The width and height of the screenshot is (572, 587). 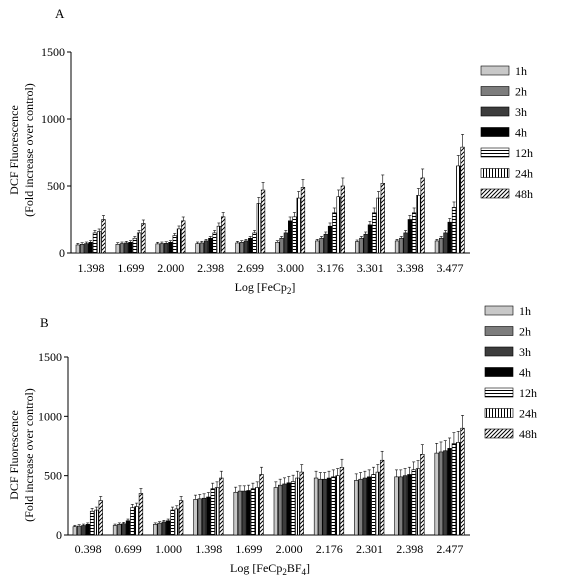 I want to click on panel-a-xlabel: Log [FeCp2], so click(x=265, y=288).